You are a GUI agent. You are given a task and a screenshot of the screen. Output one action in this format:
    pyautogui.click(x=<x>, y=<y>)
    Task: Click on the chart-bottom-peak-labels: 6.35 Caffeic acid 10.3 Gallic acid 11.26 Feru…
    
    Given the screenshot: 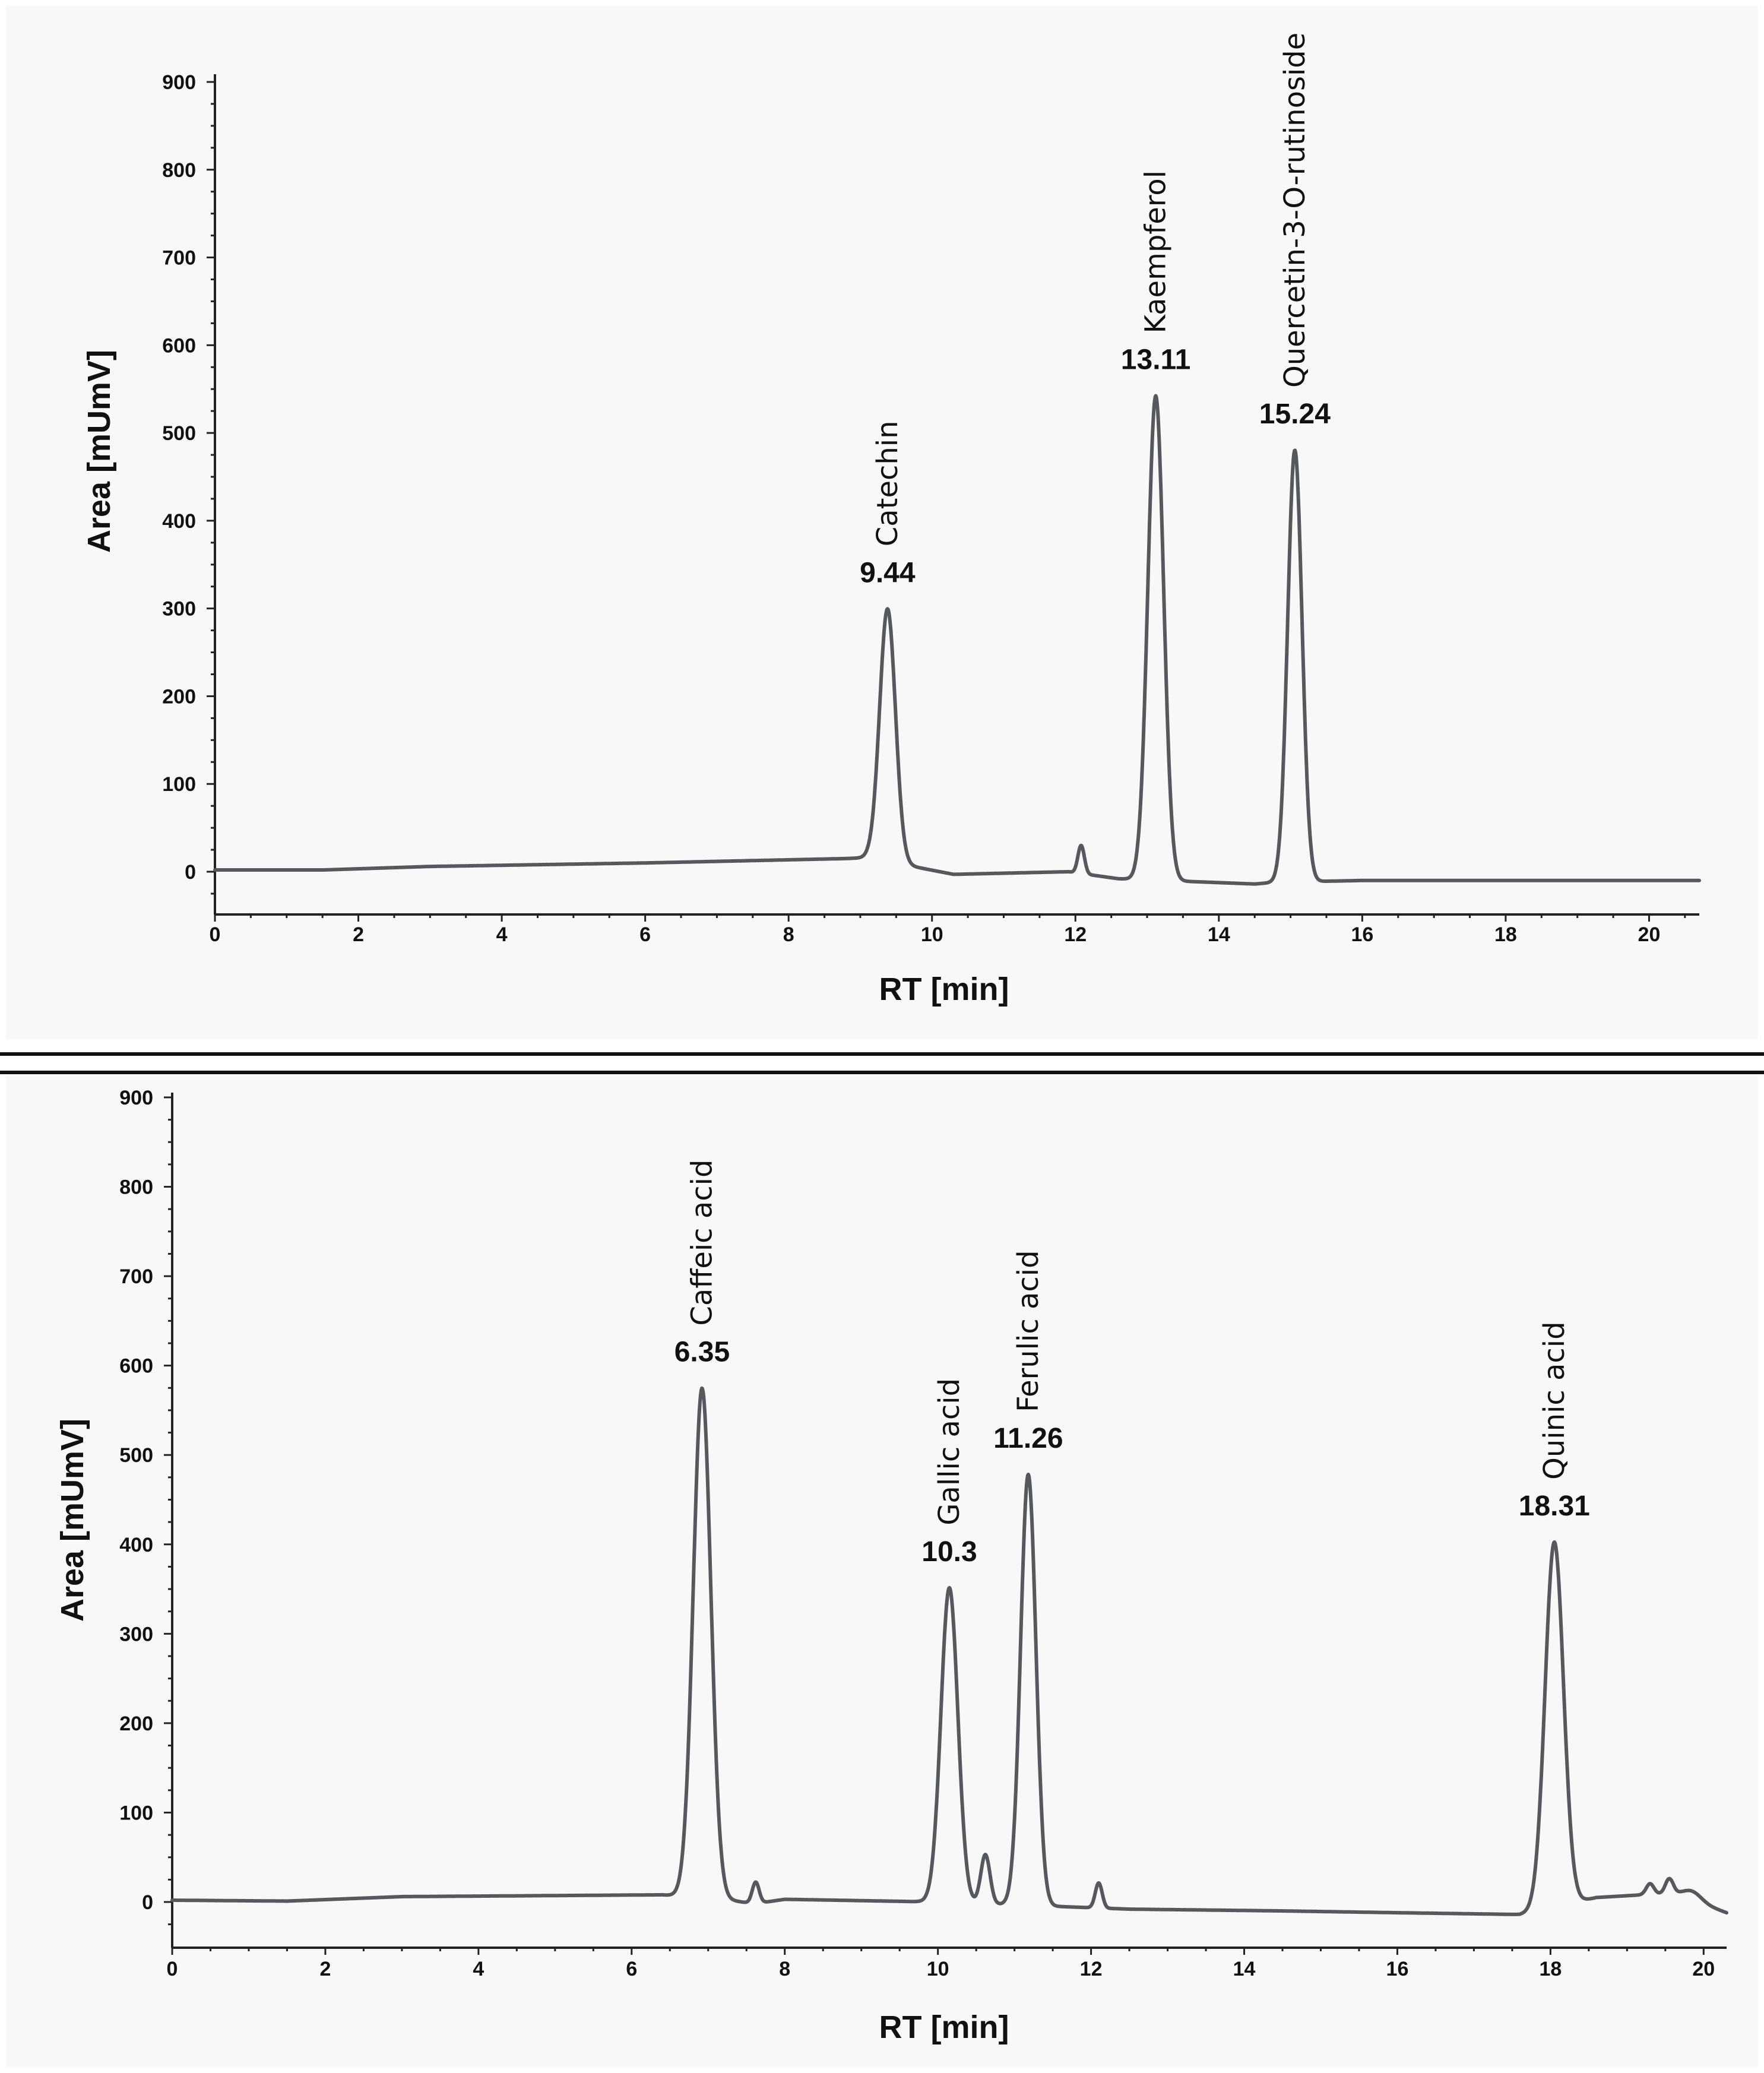 What is the action you would take?
    pyautogui.click(x=1132, y=1364)
    